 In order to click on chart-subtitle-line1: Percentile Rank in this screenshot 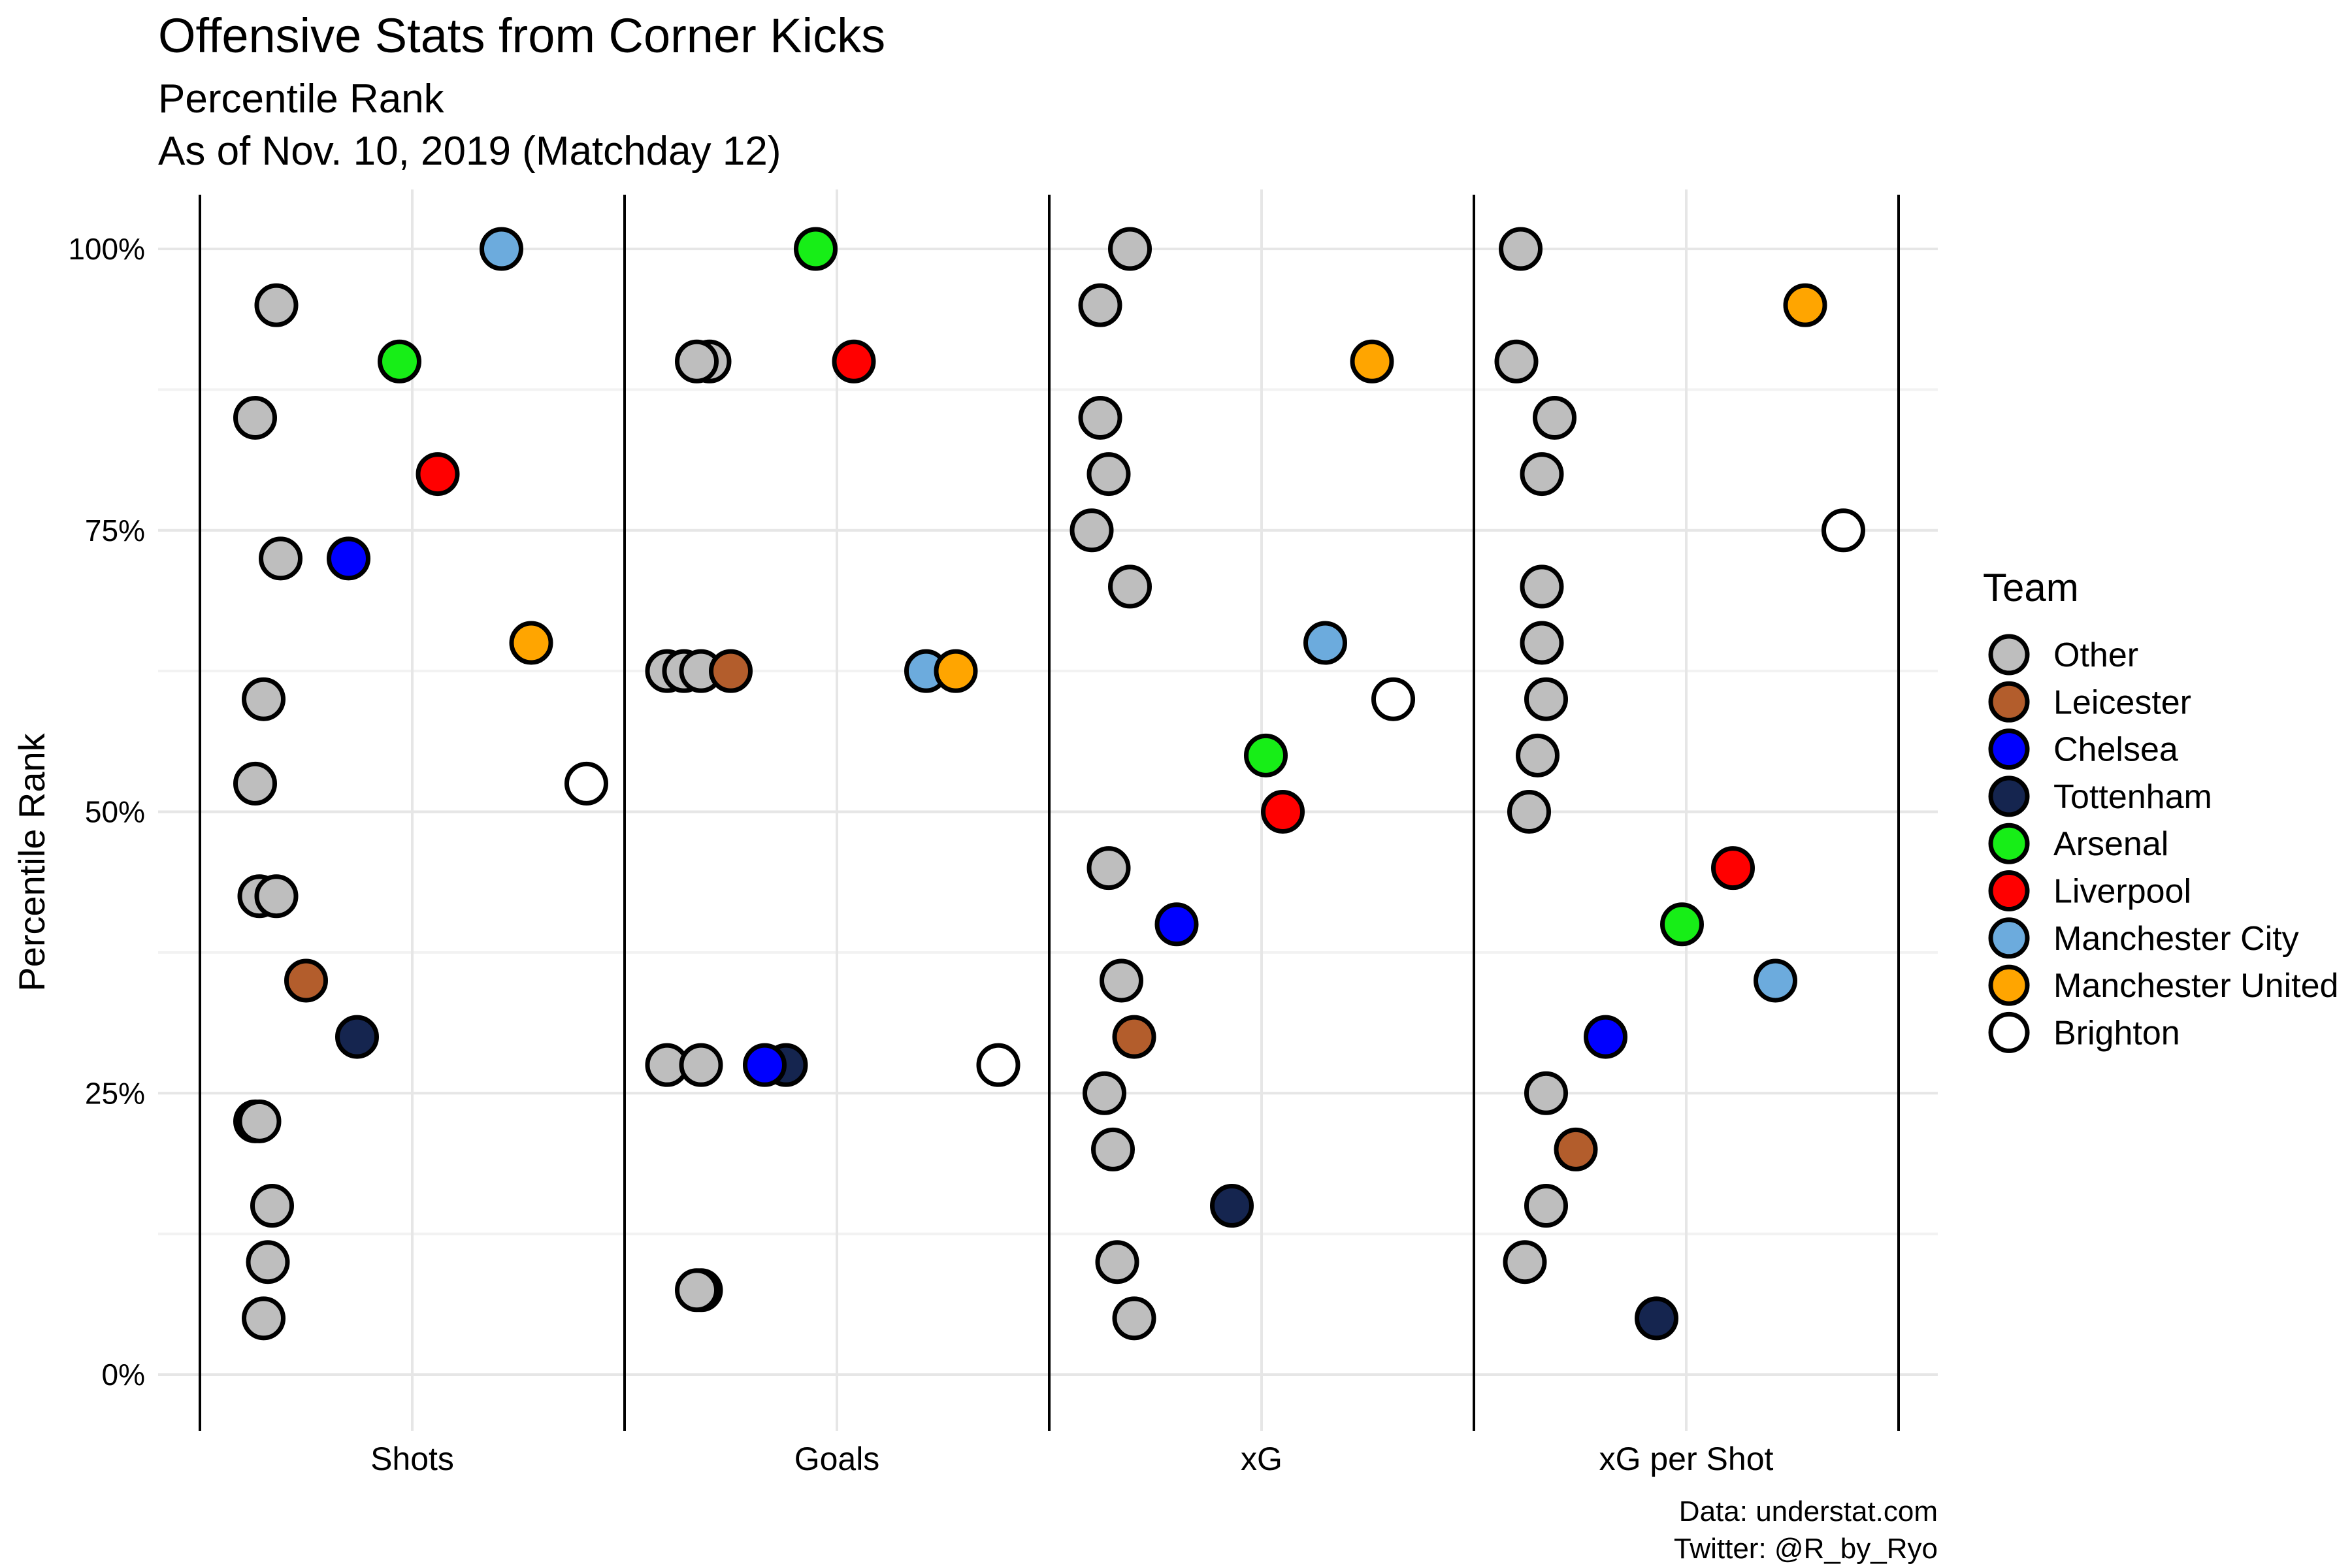, I will do `click(301, 99)`.